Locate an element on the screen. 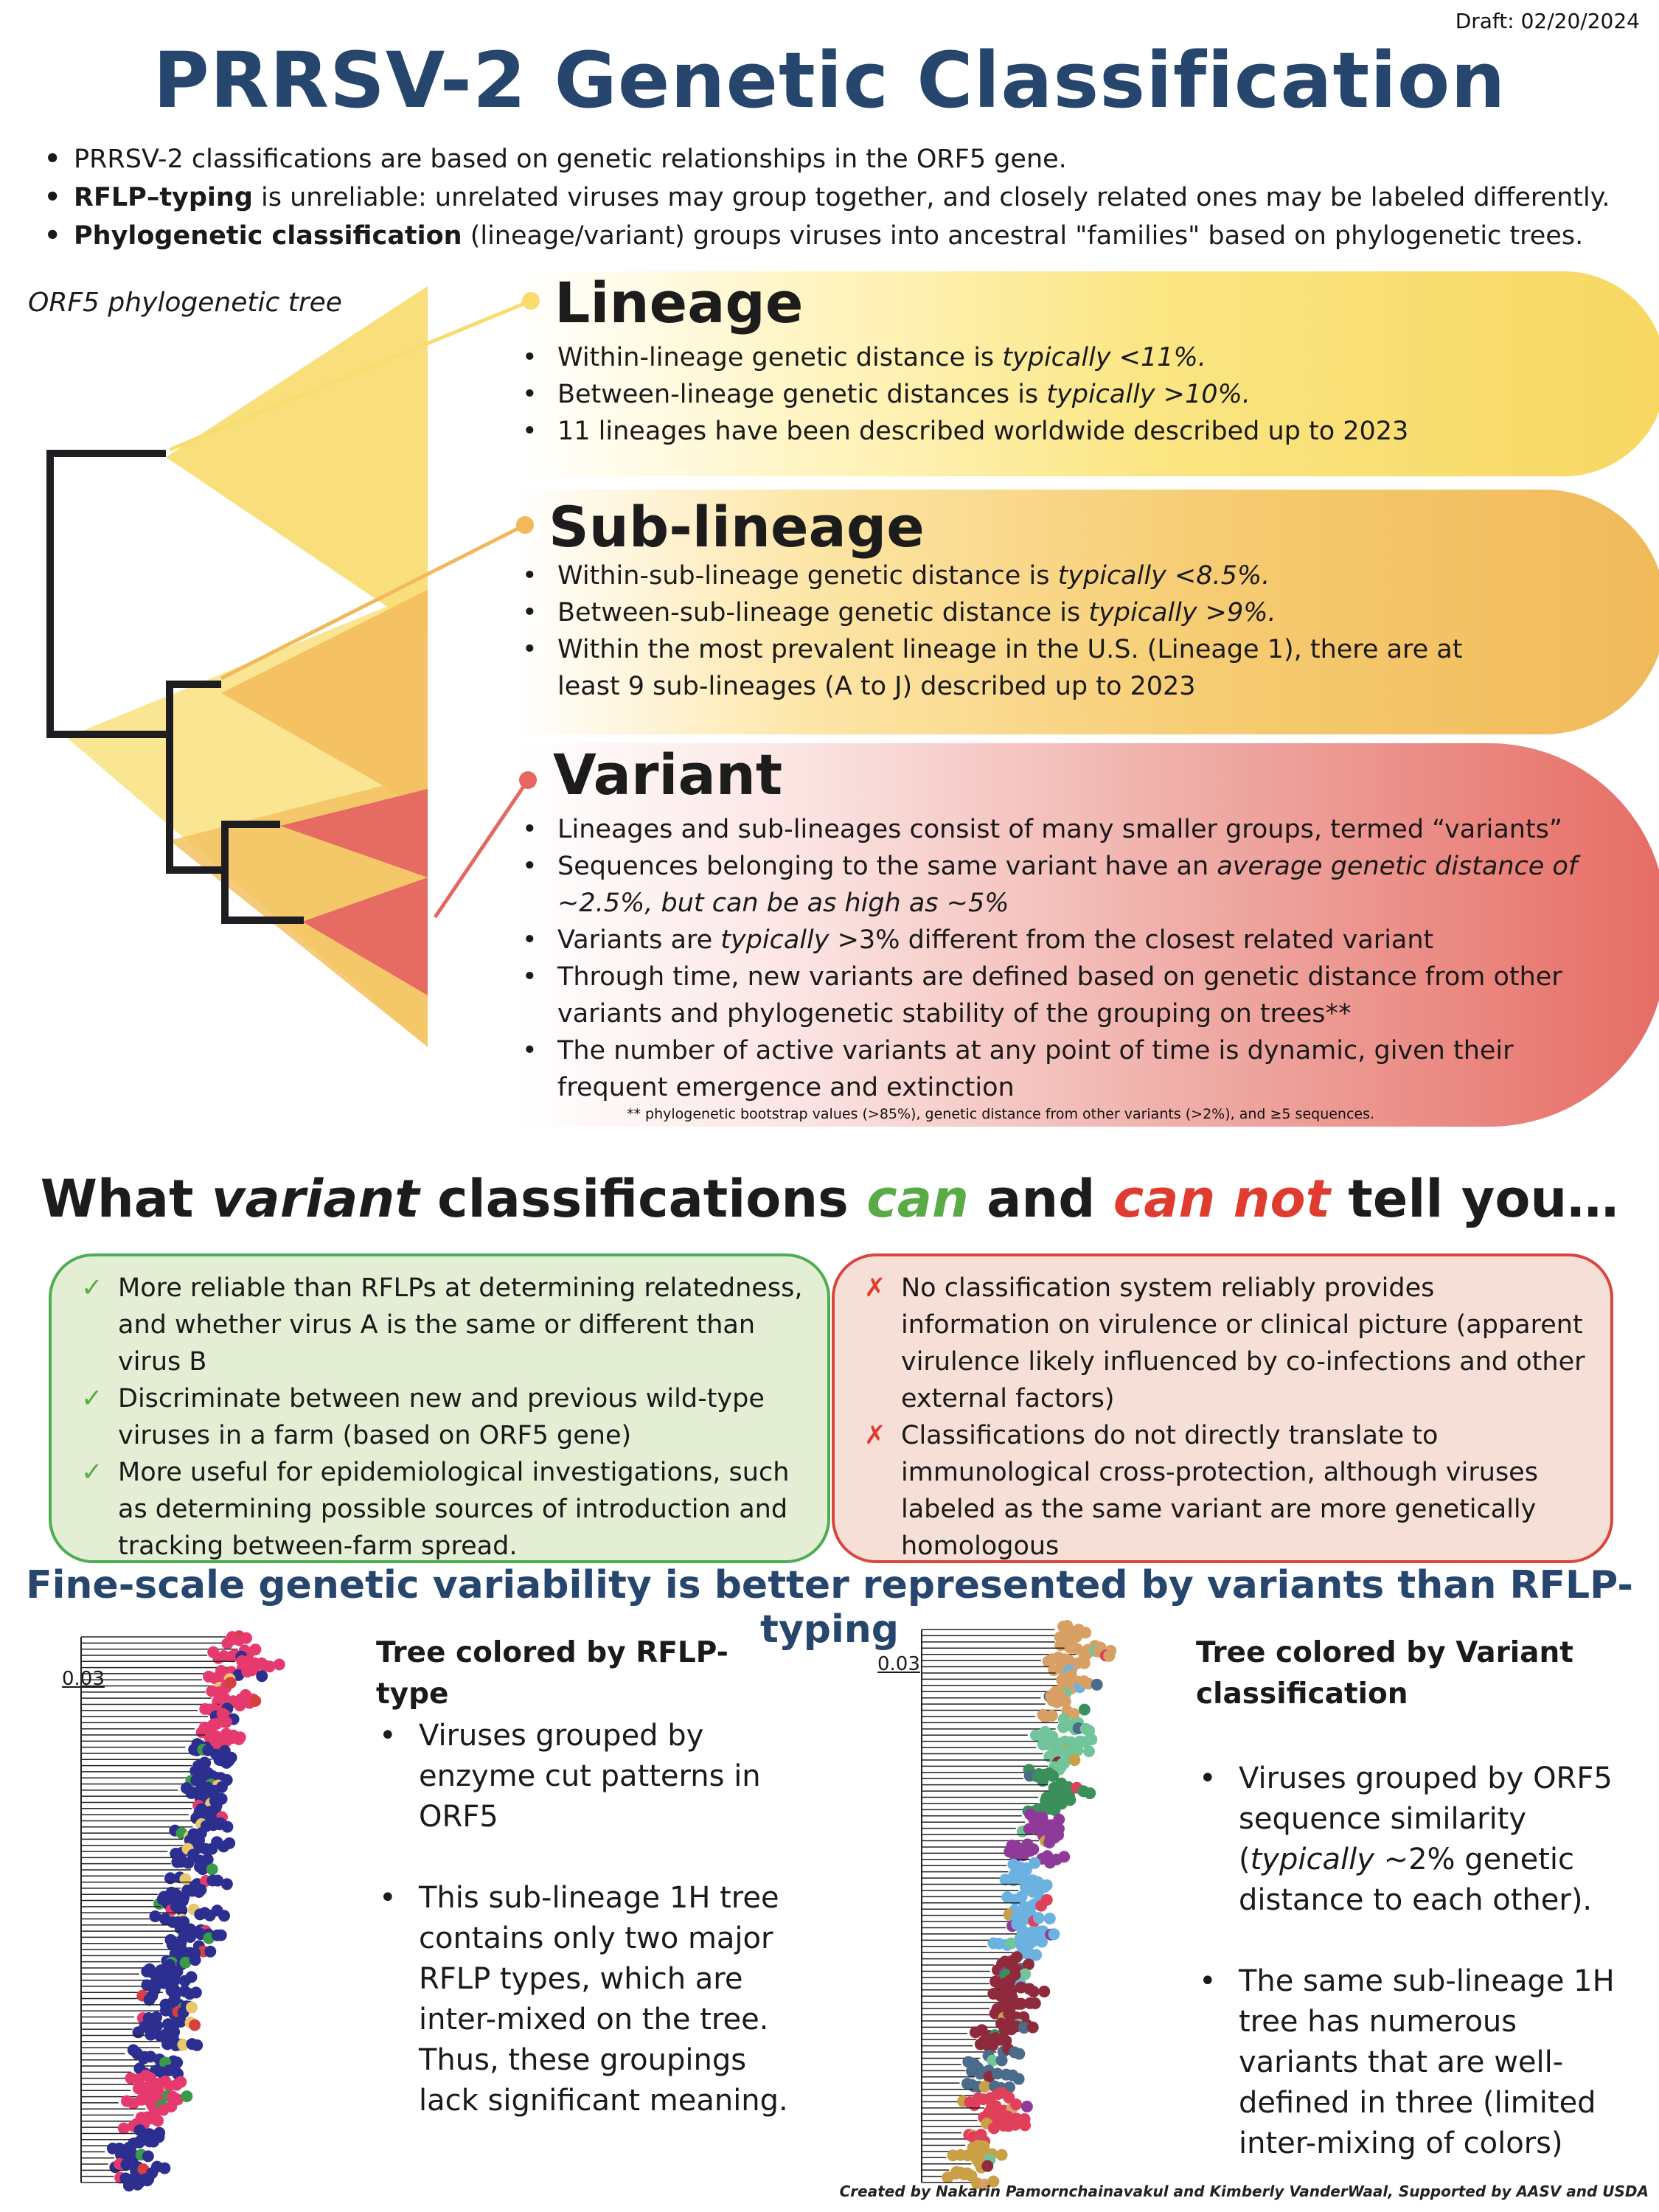 The image size is (1659, 2212). check-icon: ✓ is located at coordinates (92, 1472).